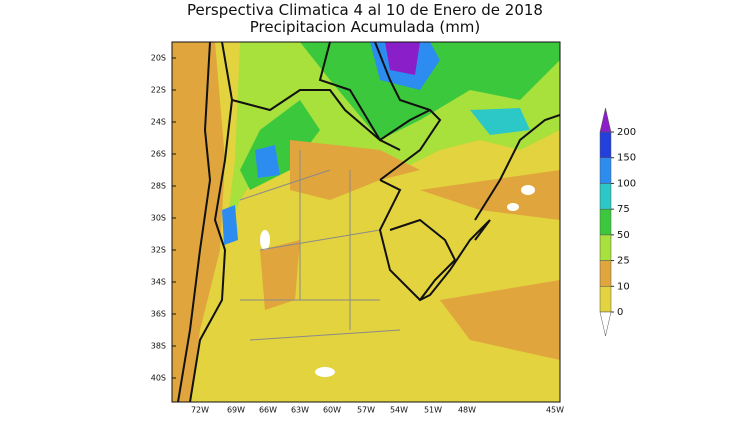  Describe the element at coordinates (467, 410) in the screenshot. I see `lon-label: 48W` at that location.